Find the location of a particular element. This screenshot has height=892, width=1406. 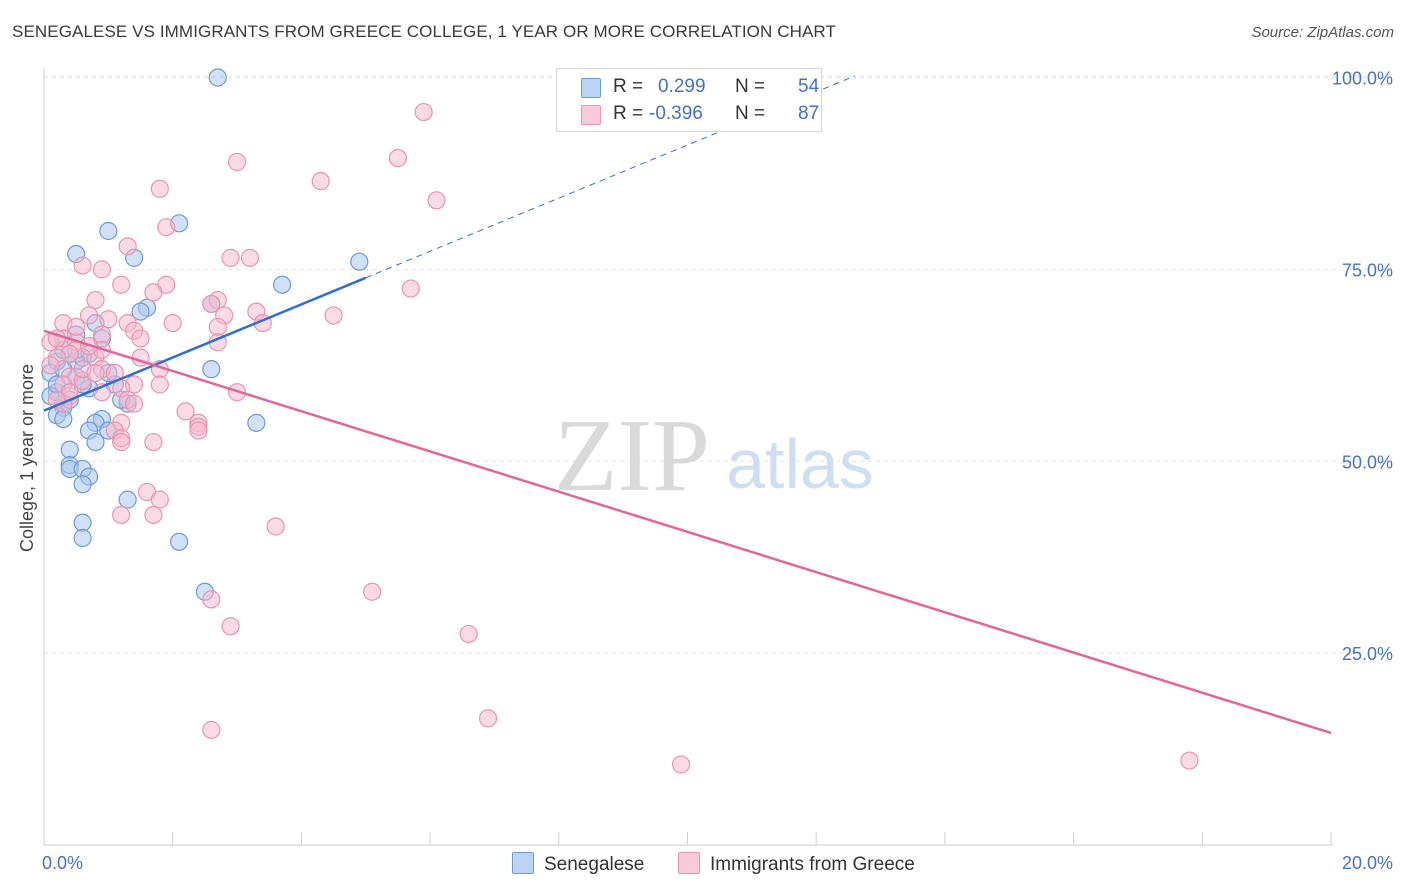

bottom-swatch-blue is located at coordinates (523, 863).